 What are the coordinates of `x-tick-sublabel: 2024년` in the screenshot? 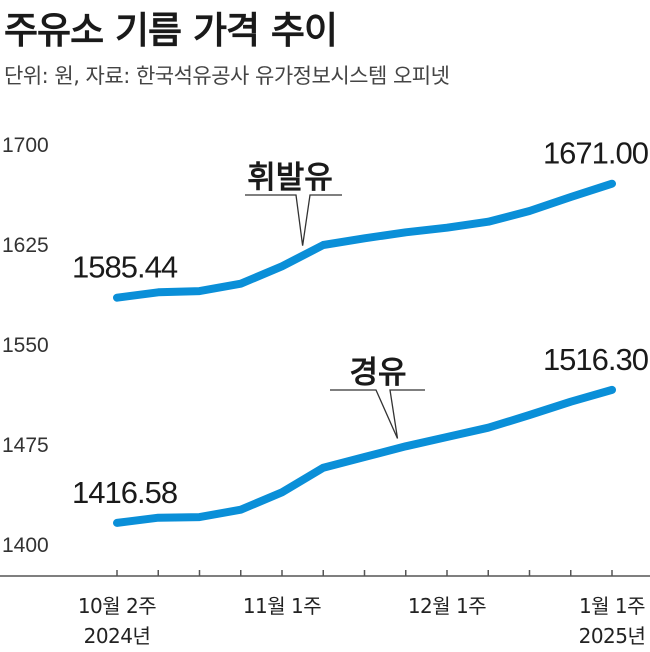 It's located at (117, 636).